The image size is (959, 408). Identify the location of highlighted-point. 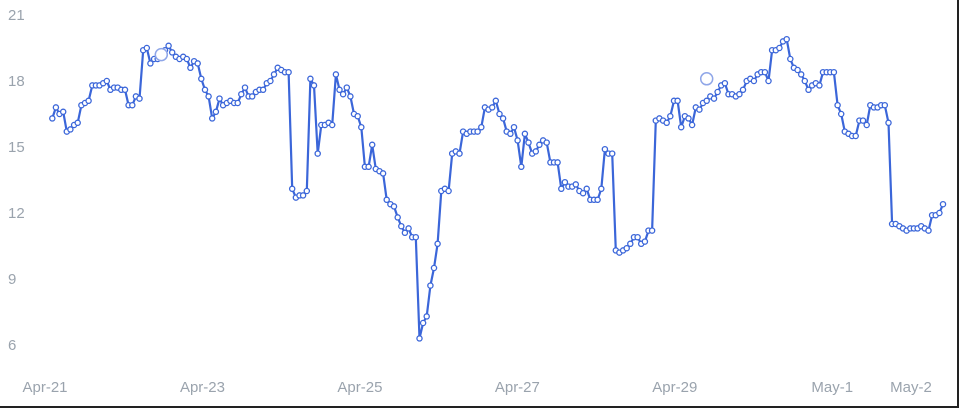
(161, 54).